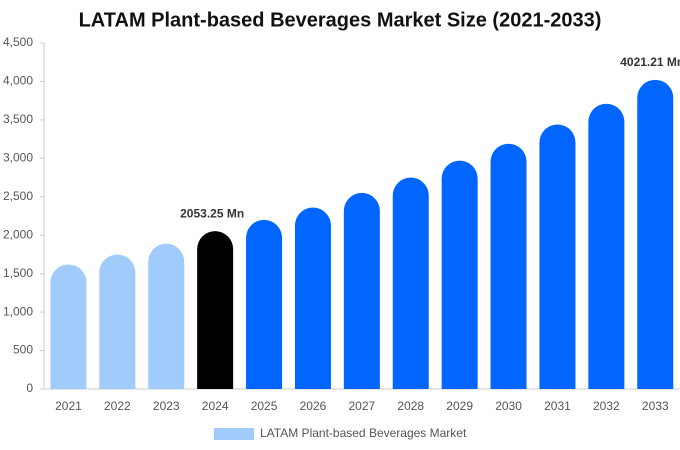 This screenshot has width=680, height=450. I want to click on x-tick-label: 2028, so click(410, 406).